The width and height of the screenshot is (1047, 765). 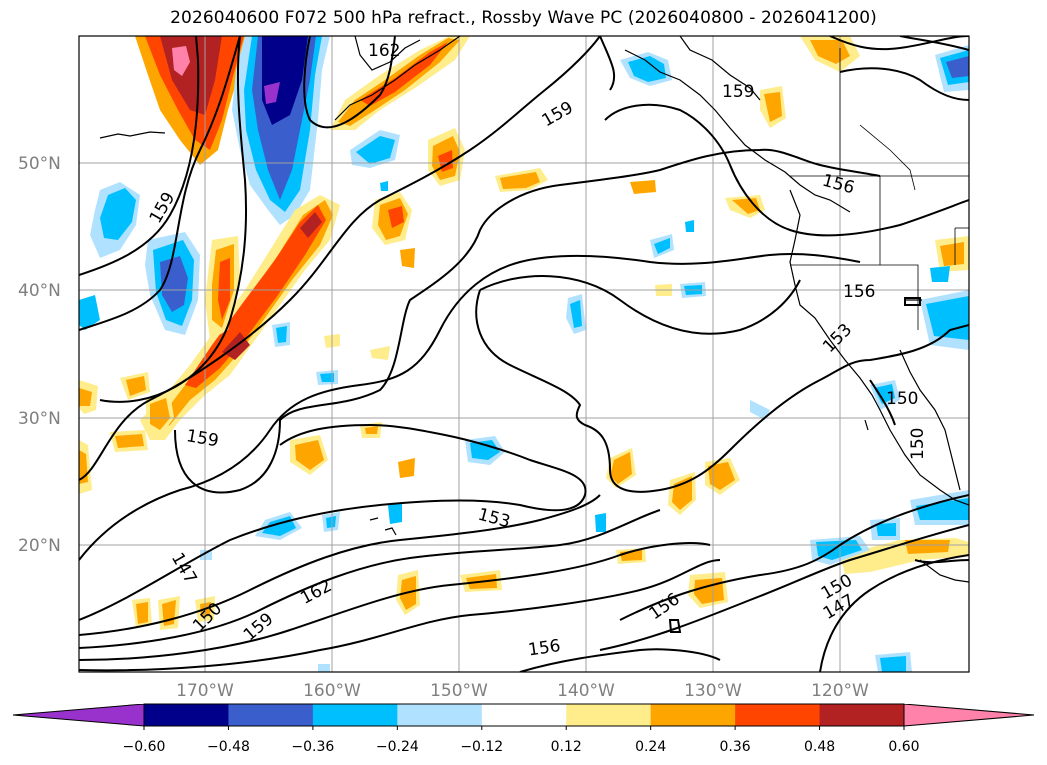 What do you see at coordinates (228, 747) in the screenshot?
I see `colorbar-tick-label: −0.48` at bounding box center [228, 747].